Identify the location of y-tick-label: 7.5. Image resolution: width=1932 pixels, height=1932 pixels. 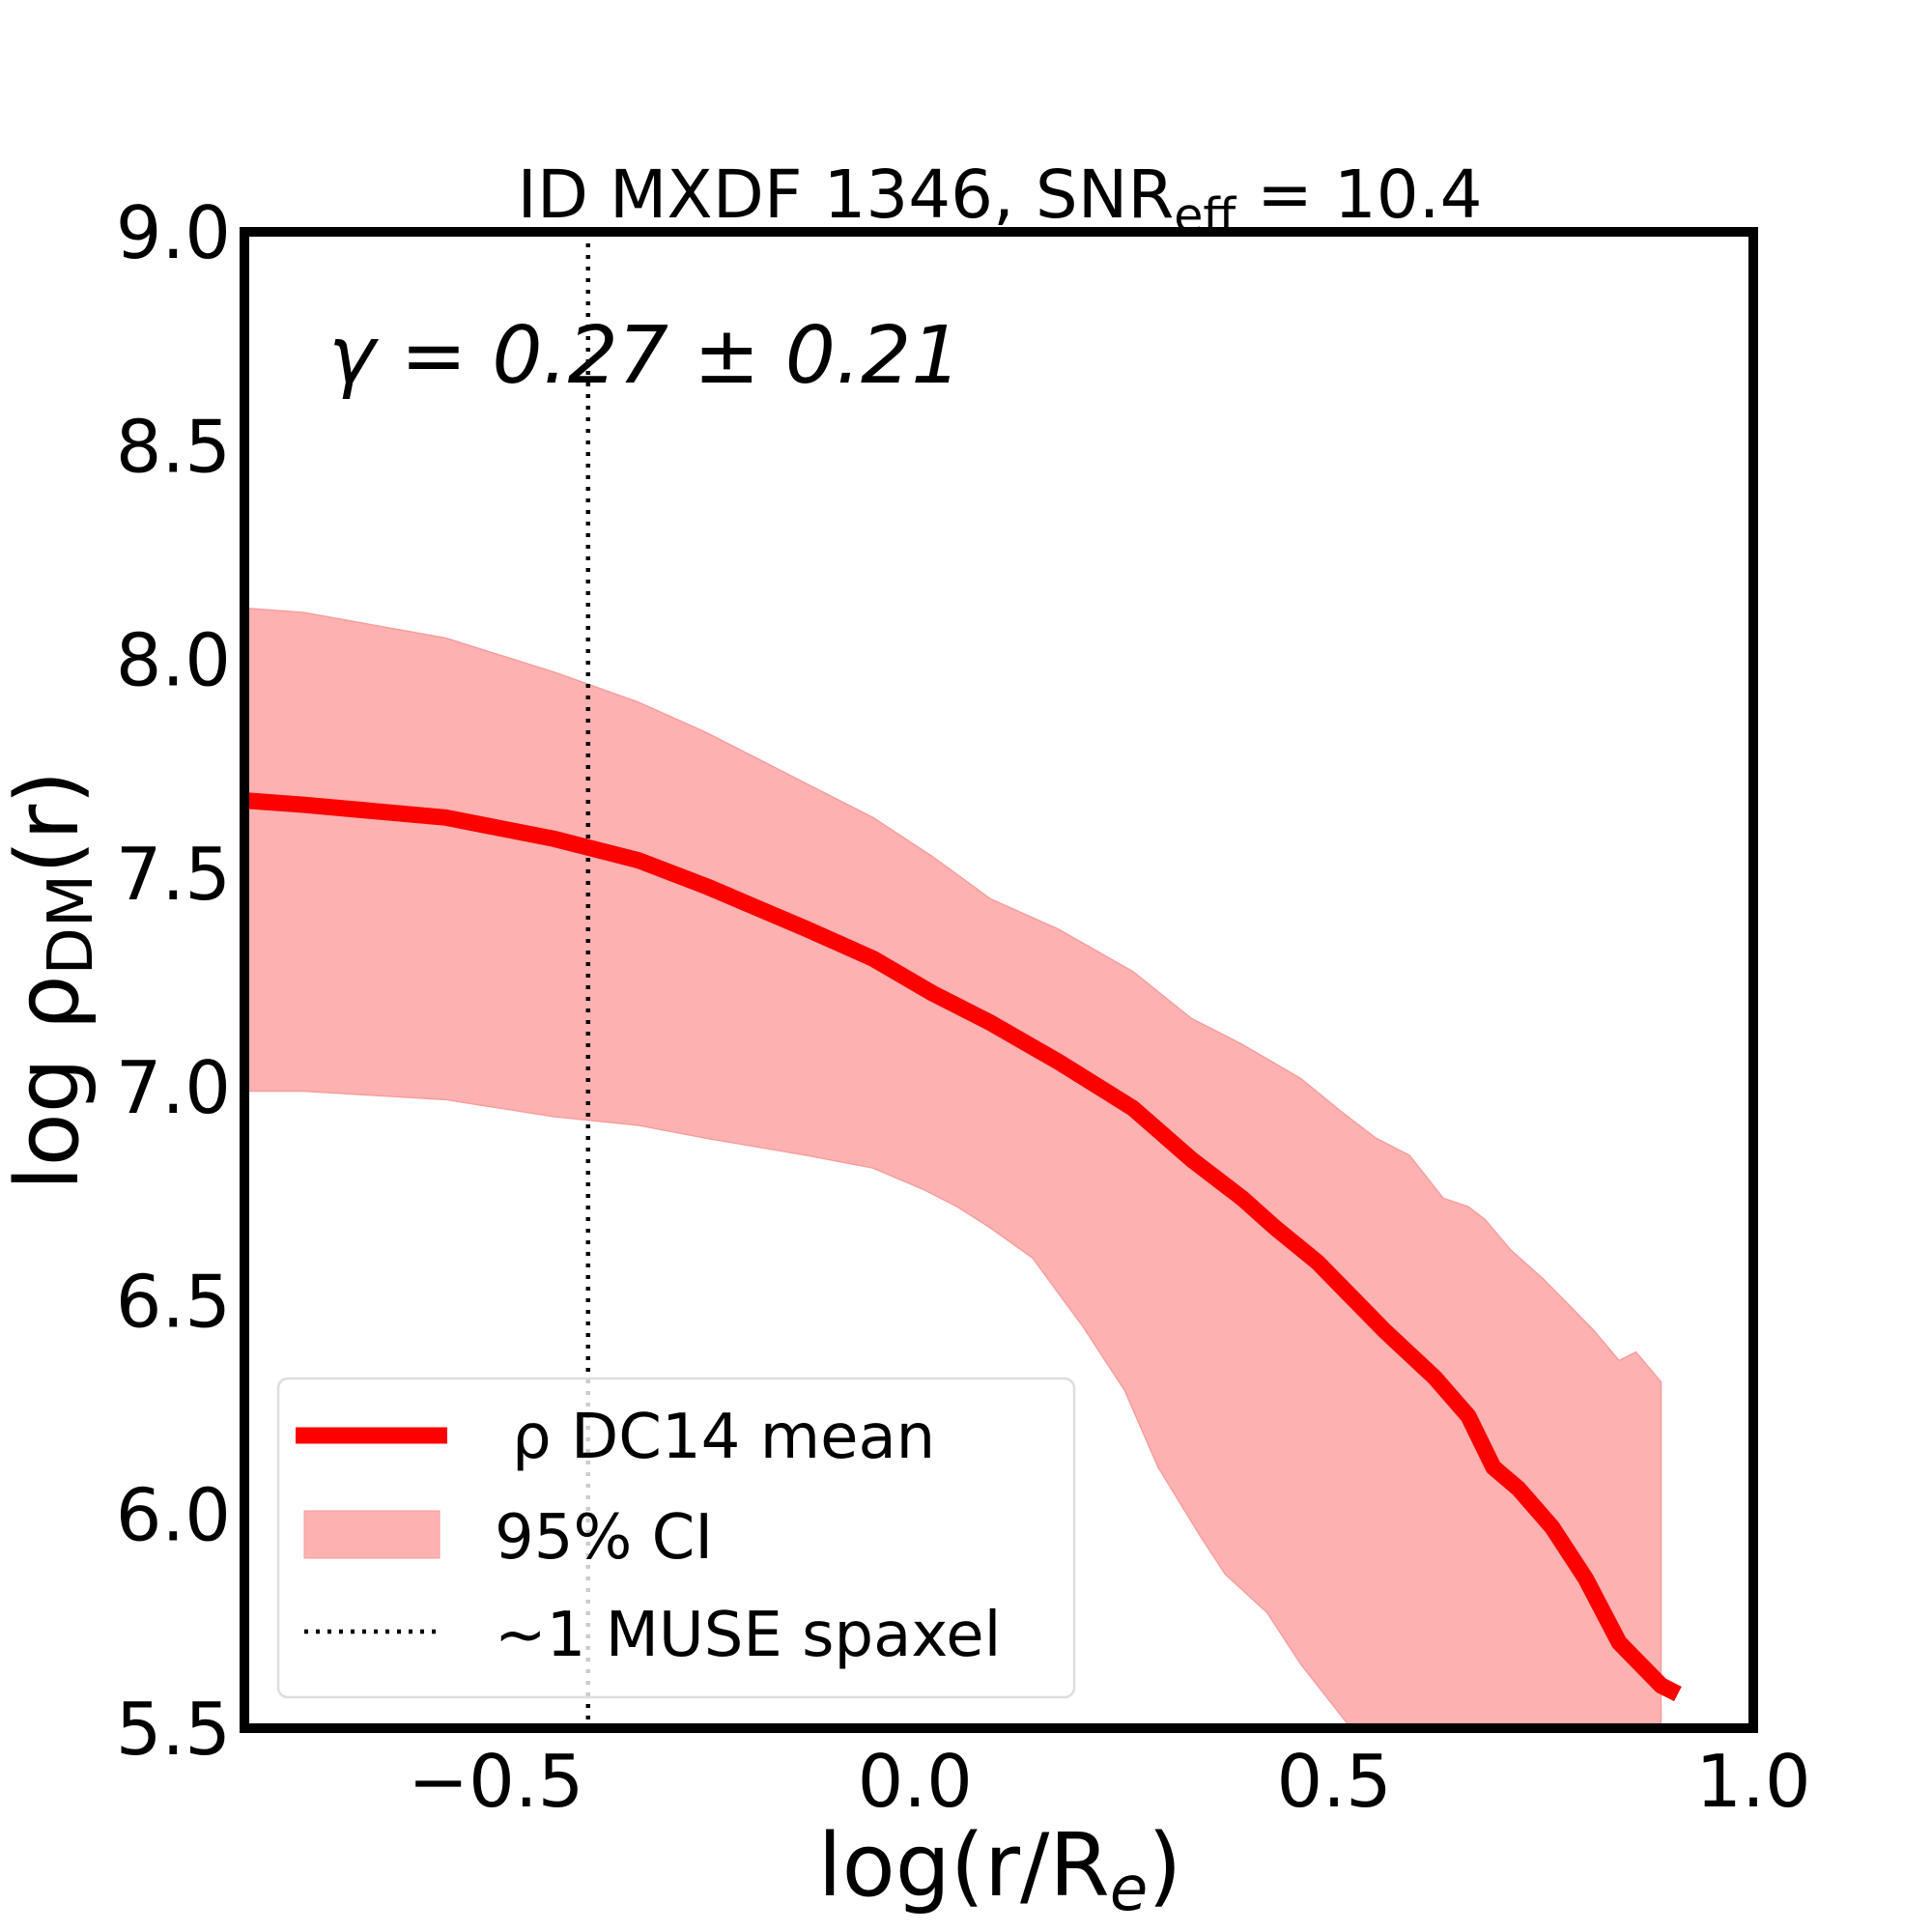
(173, 874).